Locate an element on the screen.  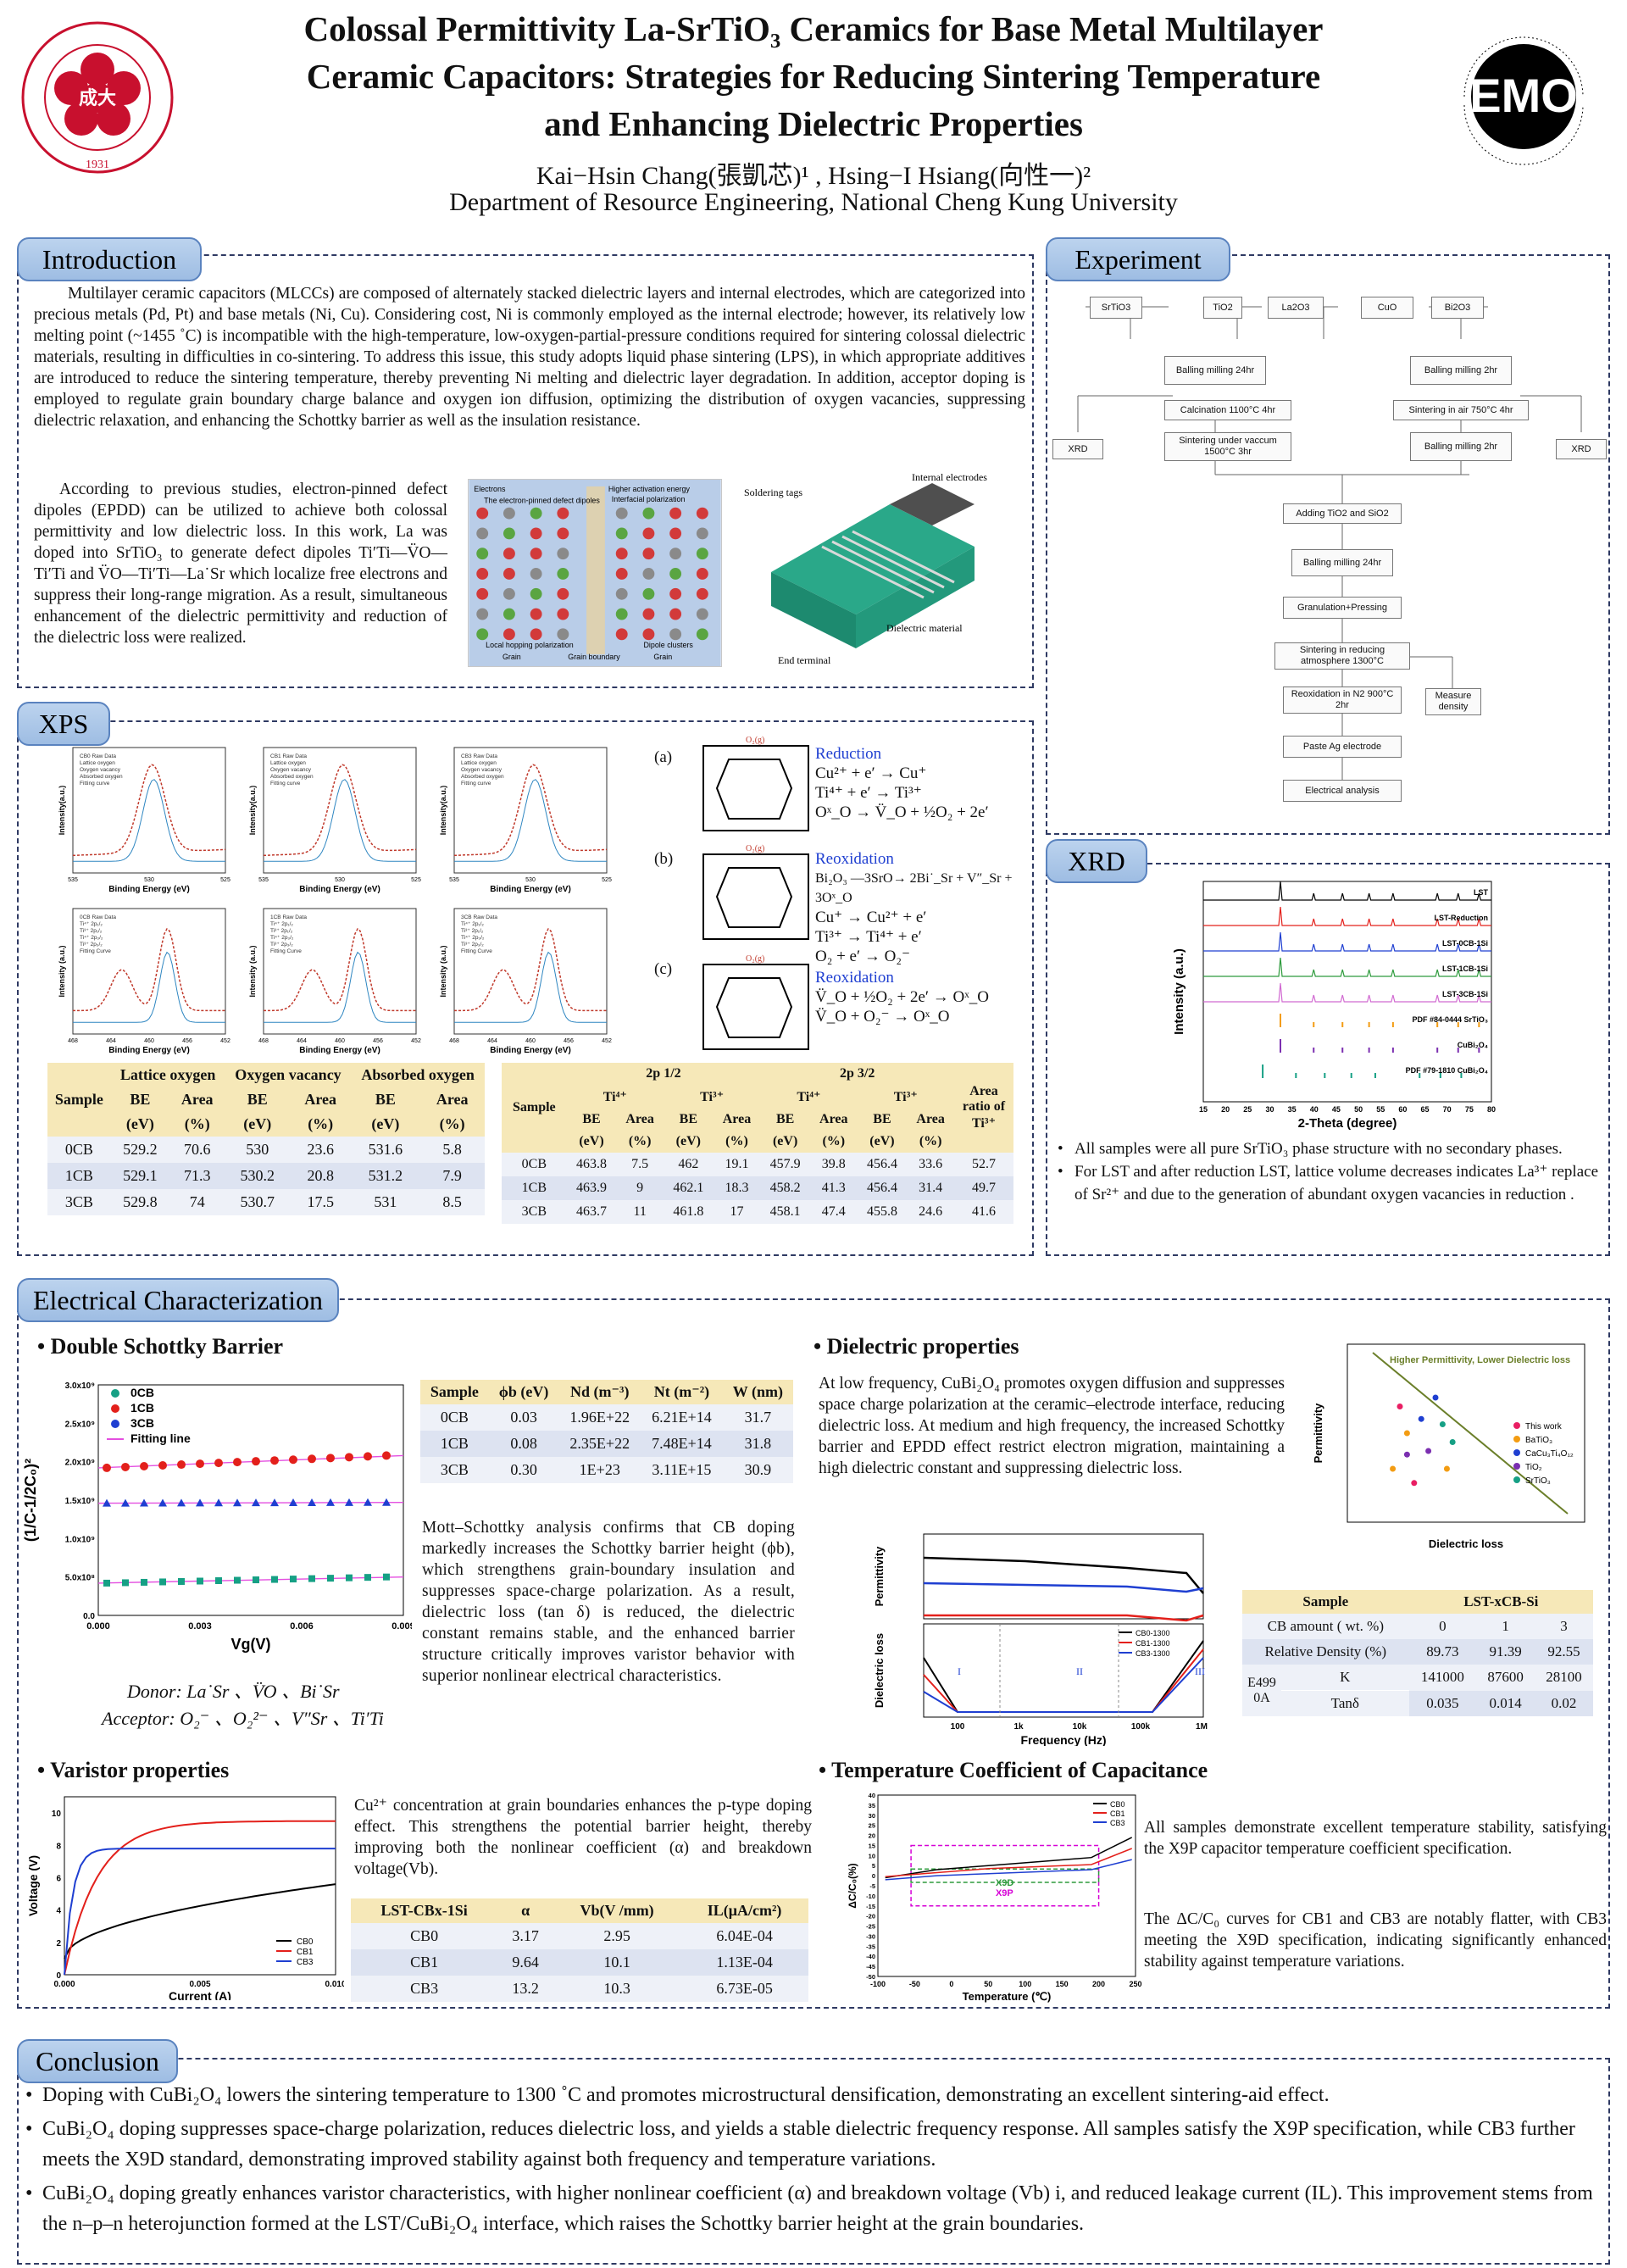
svg-text: Dipole clusters is located at coordinates (668, 645).